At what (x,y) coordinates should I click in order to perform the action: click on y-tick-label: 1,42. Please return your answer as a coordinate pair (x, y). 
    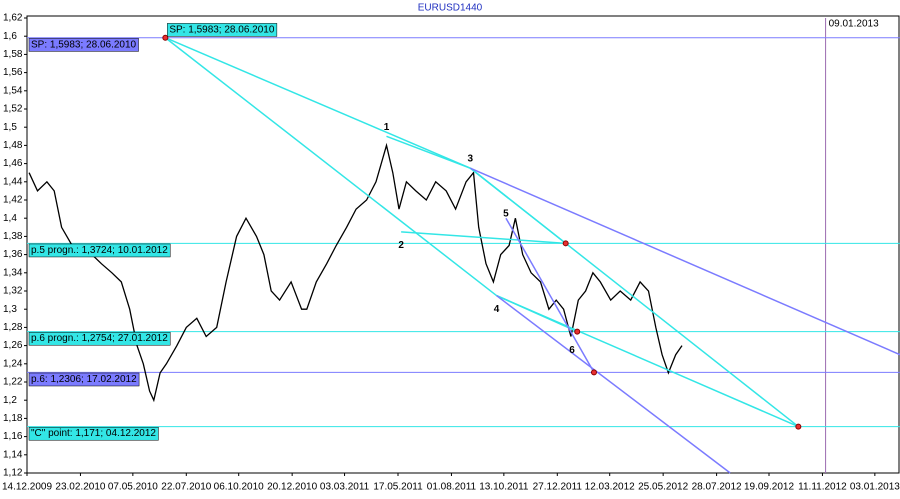
    Looking at the image, I should click on (13, 200).